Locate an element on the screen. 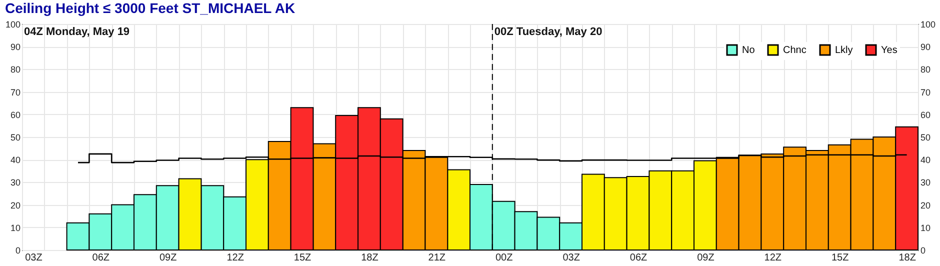  y2-tick-label: 70 is located at coordinates (925, 92).